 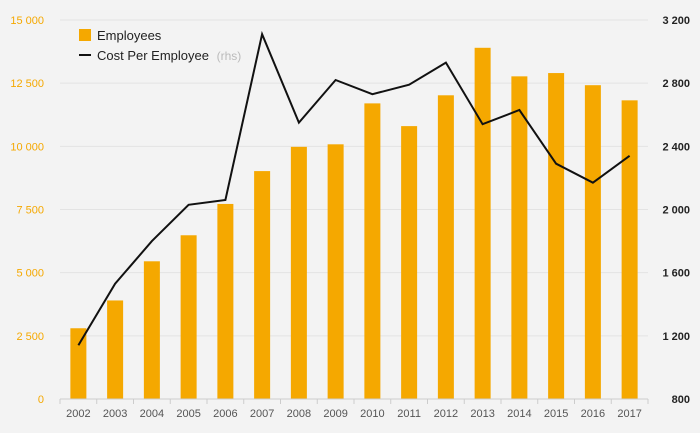 What do you see at coordinates (225, 414) in the screenshot?
I see `x-tick-label: 2006` at bounding box center [225, 414].